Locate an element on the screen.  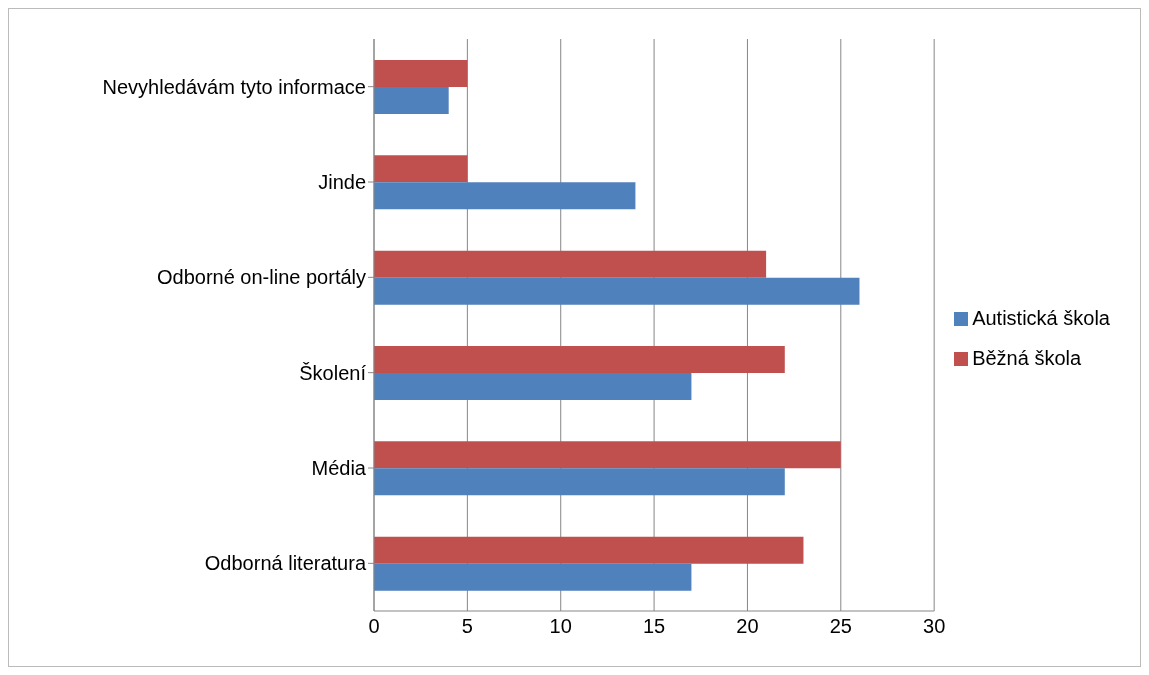
x-tick-label: 25 is located at coordinates (840, 626).